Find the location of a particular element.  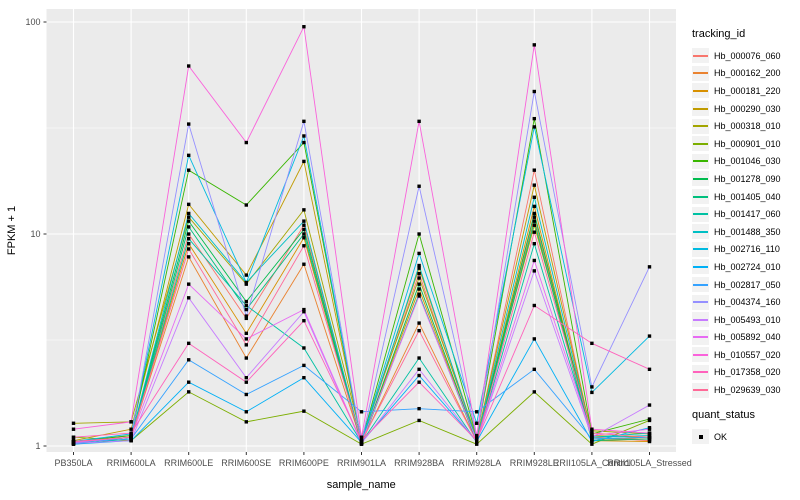

legend-item: Hb_000290_030 is located at coordinates (745, 109).